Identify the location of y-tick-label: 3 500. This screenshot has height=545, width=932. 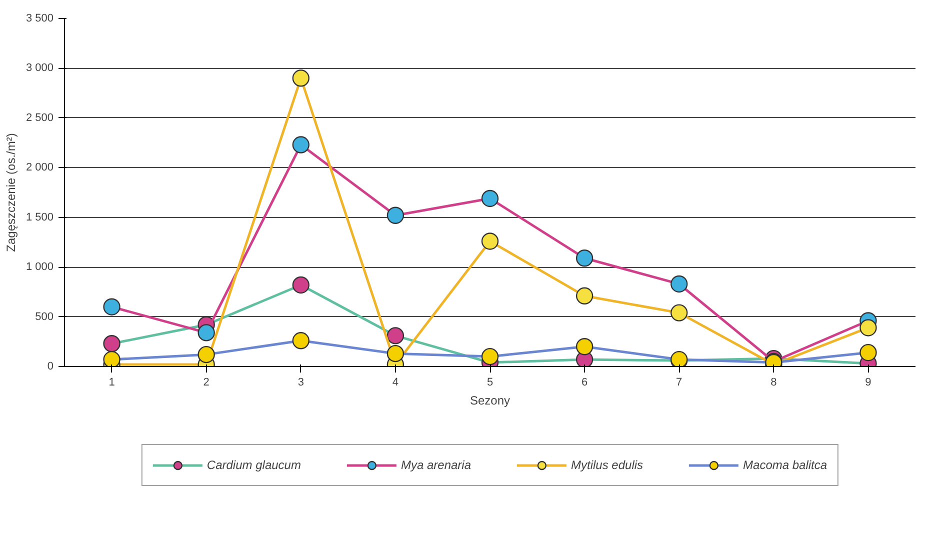
(40, 18).